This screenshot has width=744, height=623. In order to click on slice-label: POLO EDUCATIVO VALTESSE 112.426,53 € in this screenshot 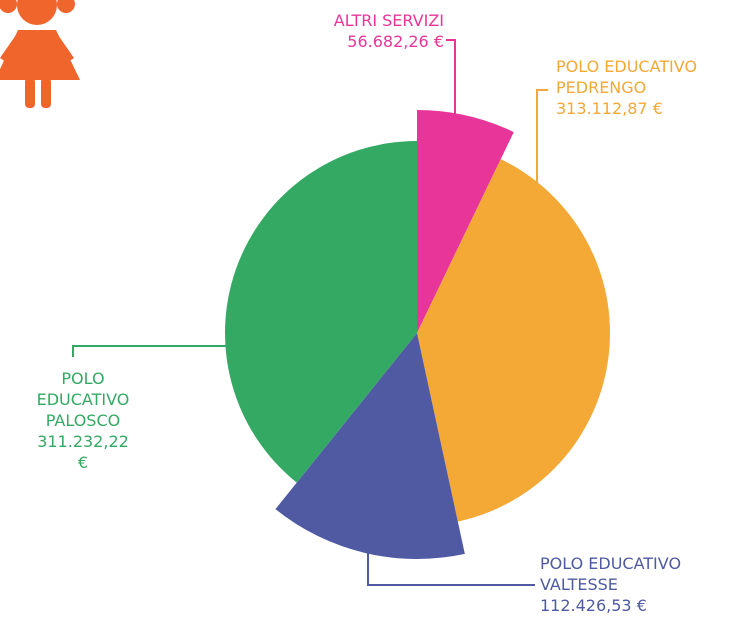, I will do `click(625, 584)`.